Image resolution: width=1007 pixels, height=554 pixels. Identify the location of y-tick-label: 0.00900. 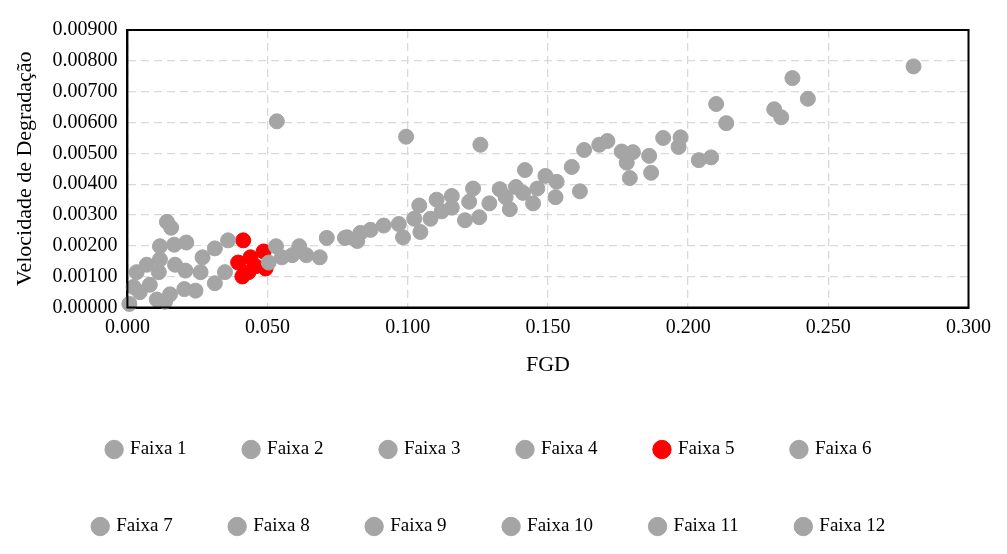
(85, 28).